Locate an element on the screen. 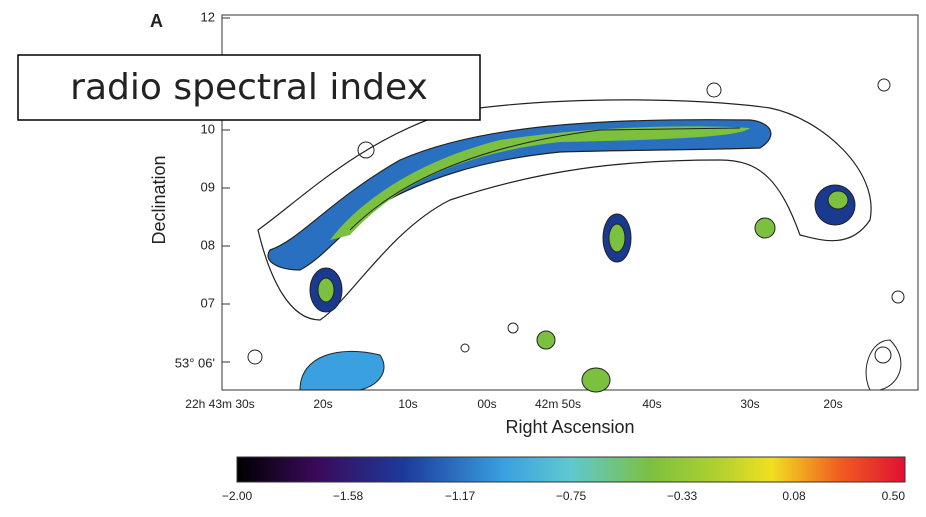  colorbar-tick-label: −1.17 is located at coordinates (460, 496).